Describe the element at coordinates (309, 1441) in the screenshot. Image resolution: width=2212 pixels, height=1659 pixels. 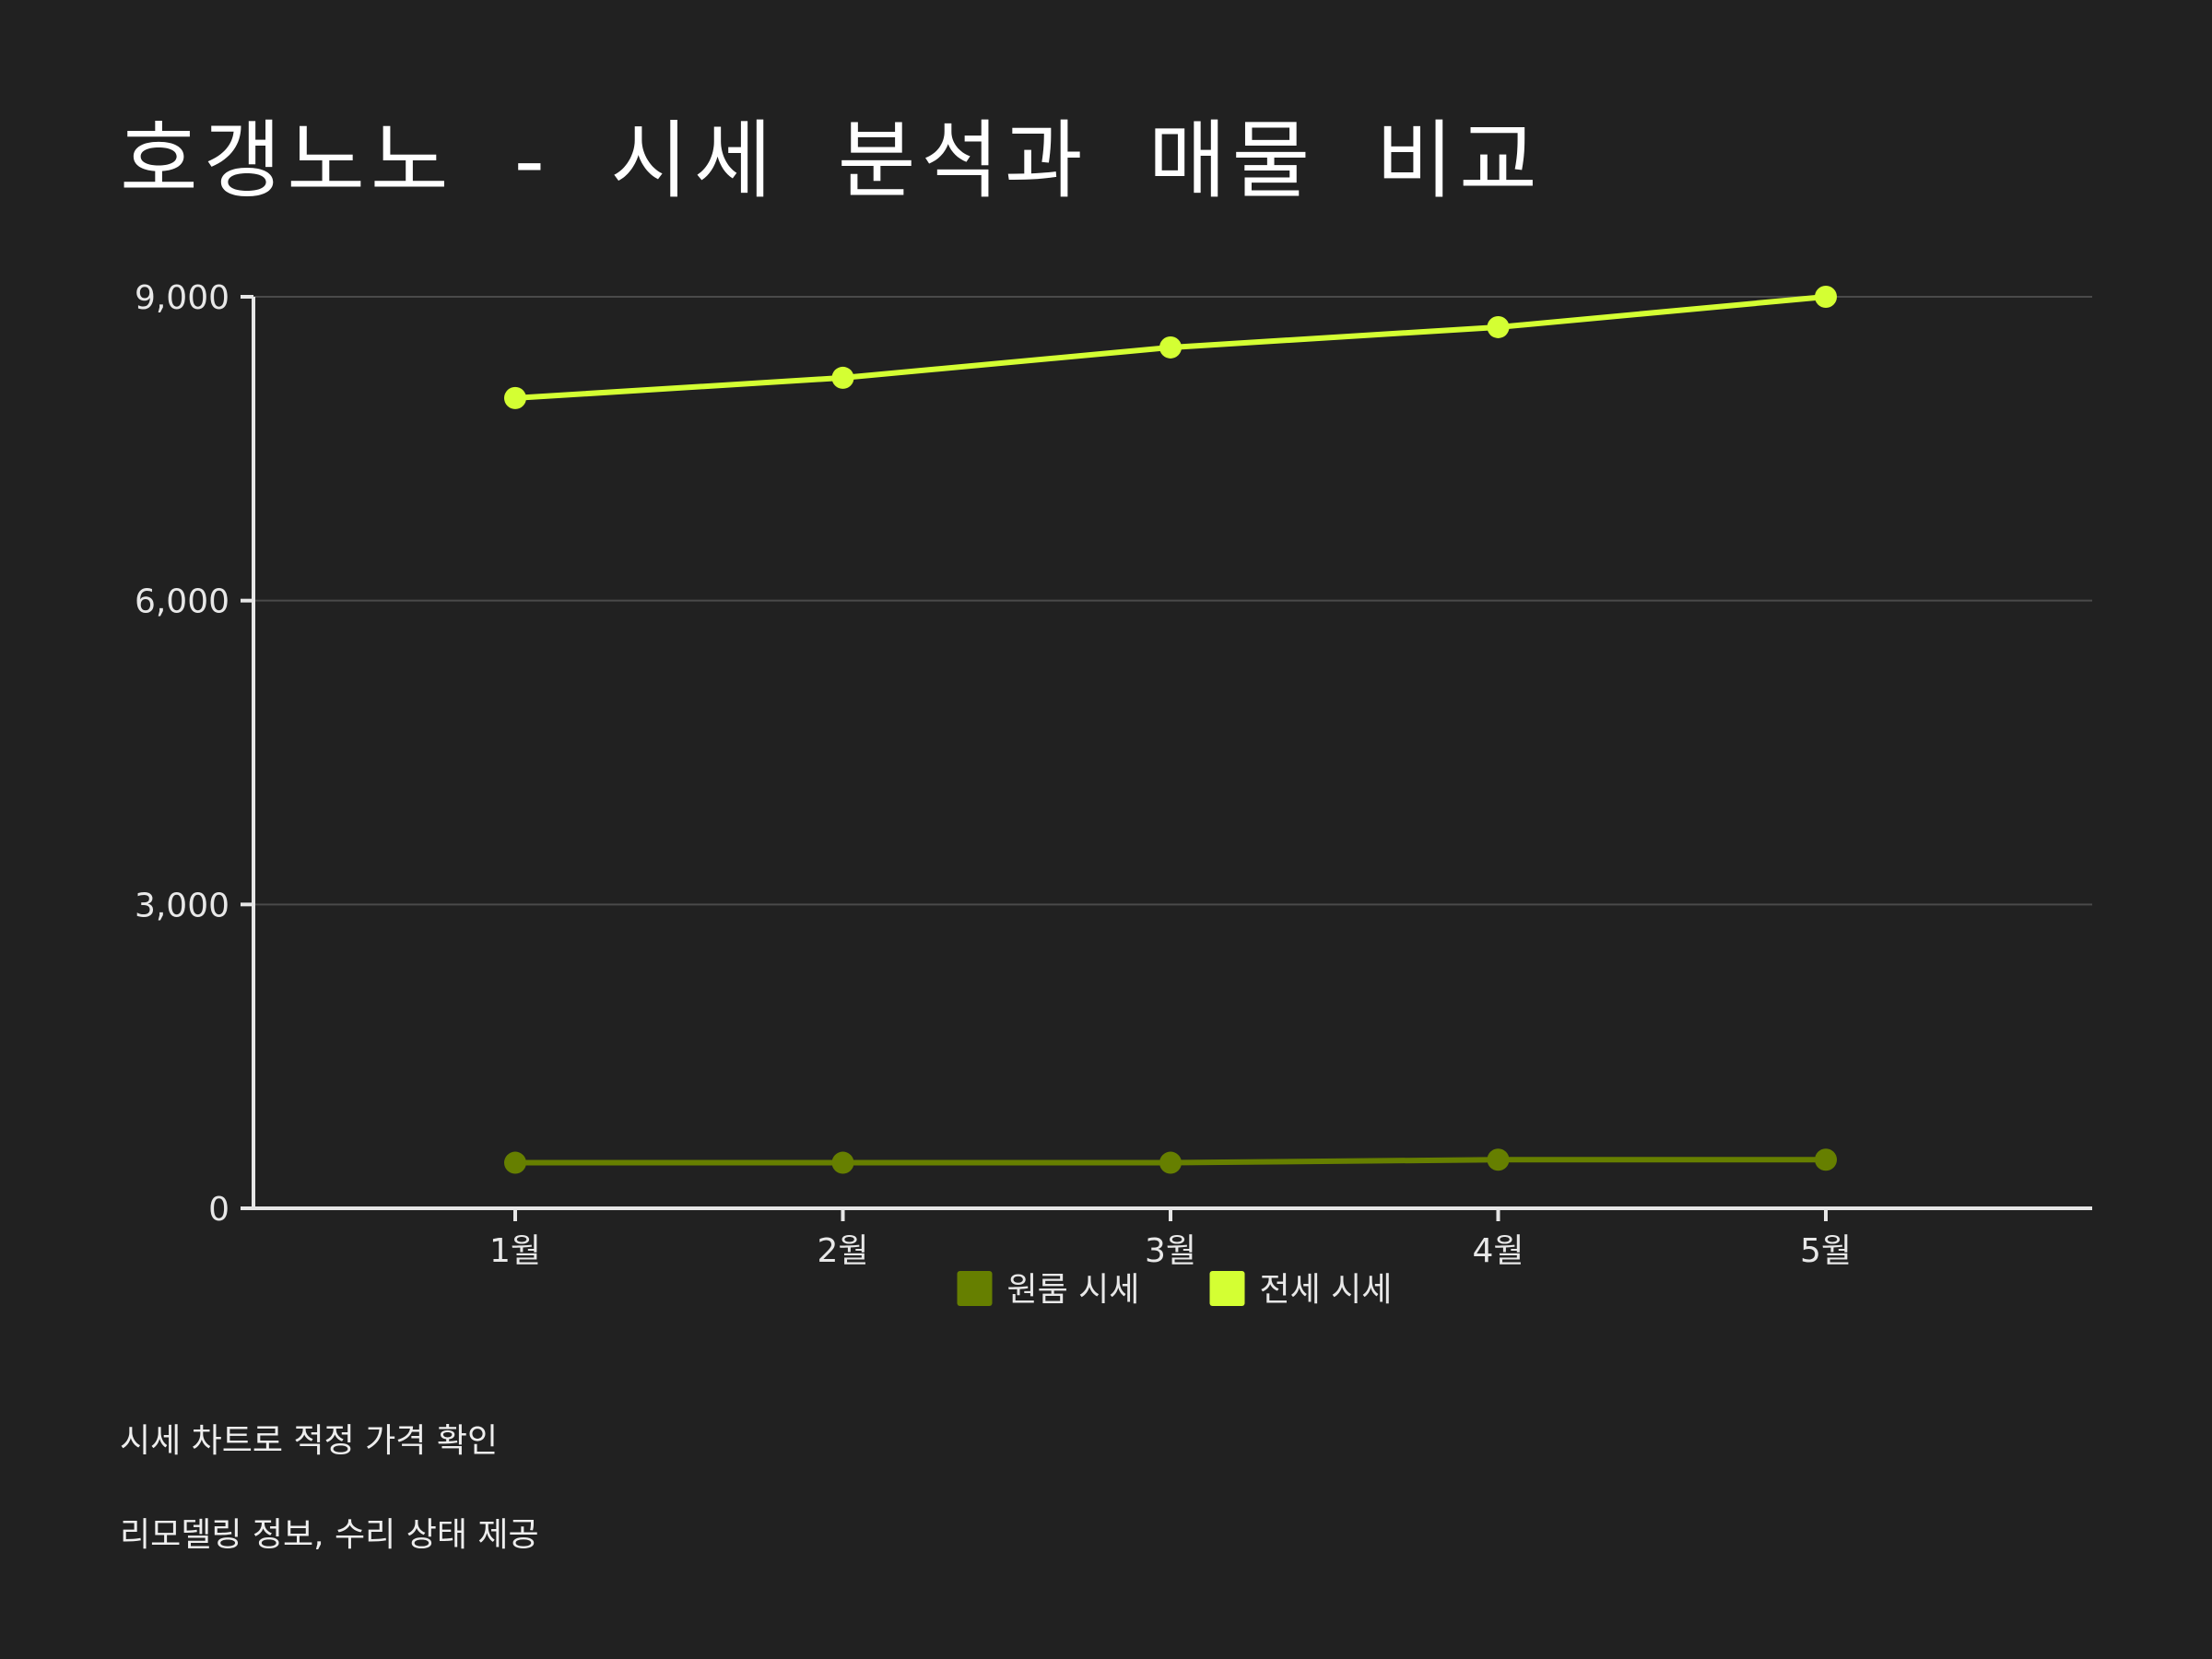
I see `note-price-check: 시세 차트로 적정 가격 확인` at that location.